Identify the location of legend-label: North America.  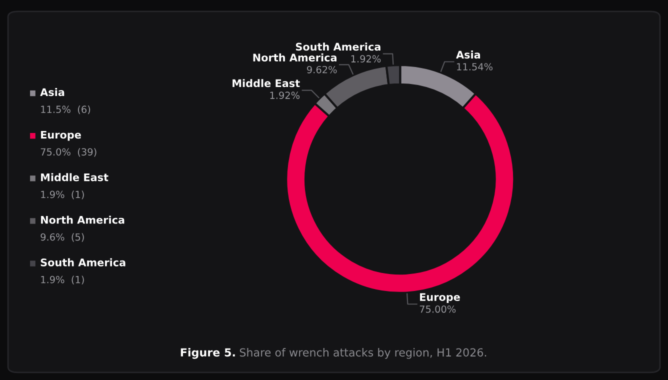
(82, 220).